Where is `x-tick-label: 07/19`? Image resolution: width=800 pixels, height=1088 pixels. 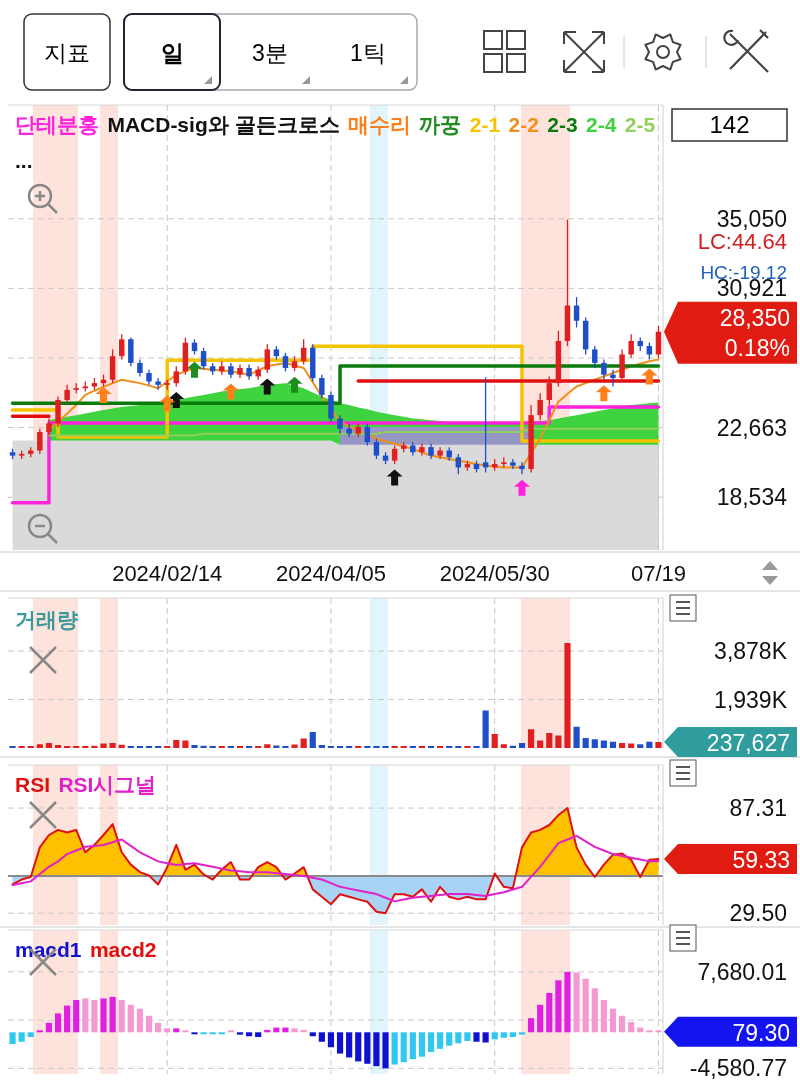
x-tick-label: 07/19 is located at coordinates (658, 573).